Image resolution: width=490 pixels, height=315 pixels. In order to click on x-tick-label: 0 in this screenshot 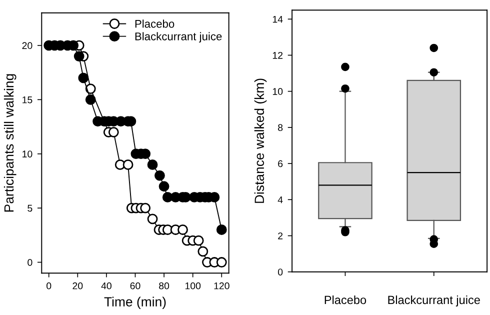, I will do `click(49, 286)`.